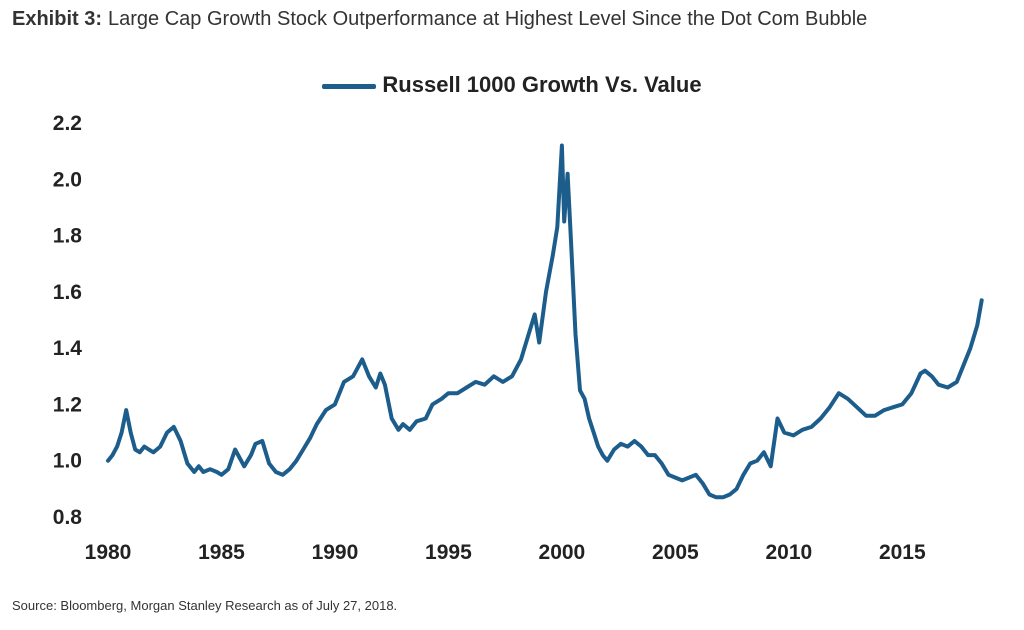  I want to click on y-axis-ticks: 0.8 1.0 1.2 1.4 1.6 1.8 2.0 2.2, so click(68, 320).